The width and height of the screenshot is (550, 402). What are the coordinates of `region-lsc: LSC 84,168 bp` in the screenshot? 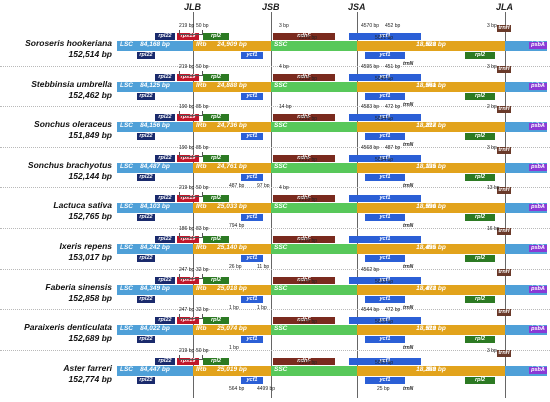 It's located at (155, 46).